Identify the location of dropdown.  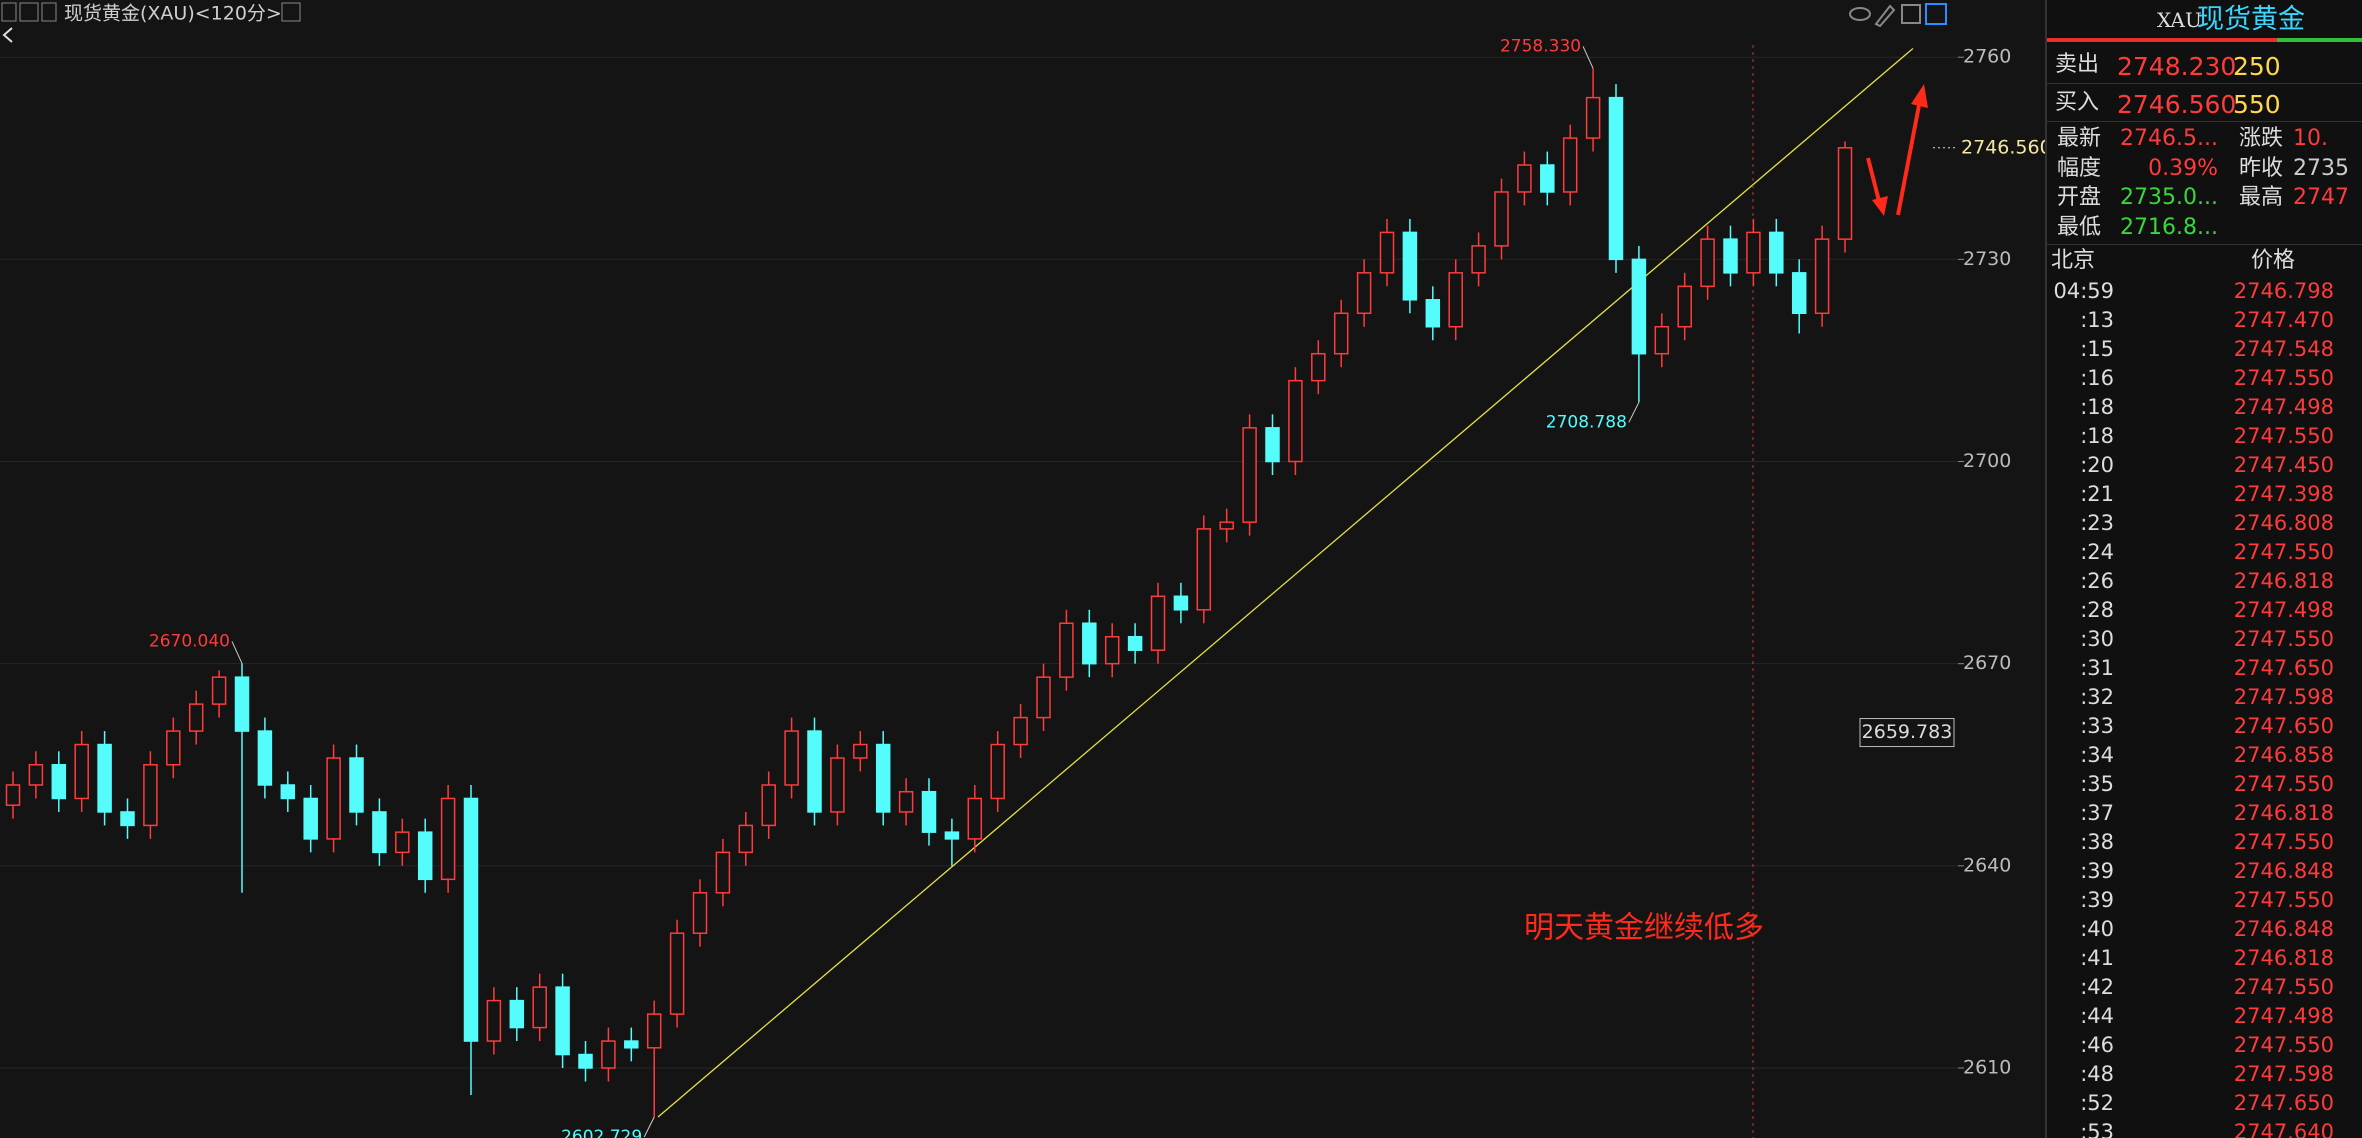
(291, 12).